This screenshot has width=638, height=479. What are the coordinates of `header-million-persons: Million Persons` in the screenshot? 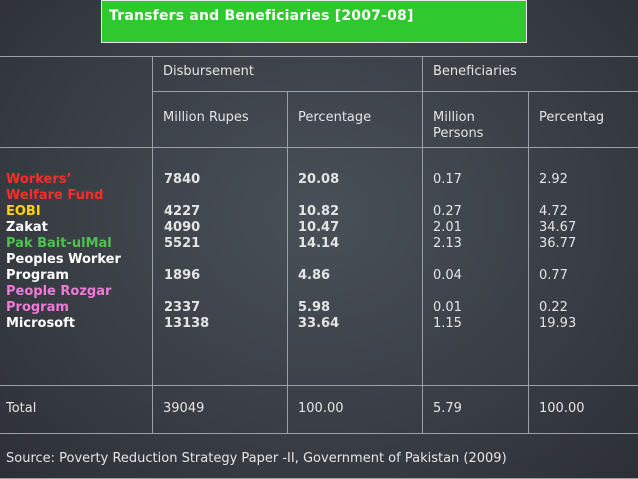 It's located at (458, 125).